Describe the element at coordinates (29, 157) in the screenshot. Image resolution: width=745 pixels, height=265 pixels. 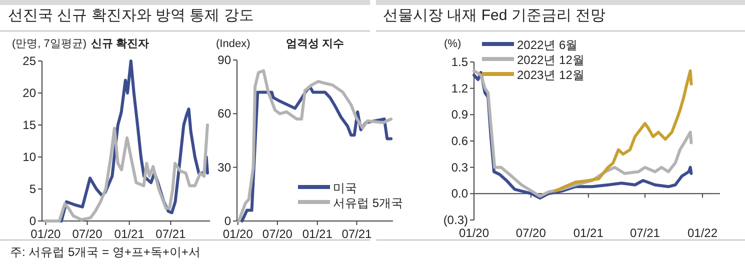
I see `y-tick-label: 10` at that location.